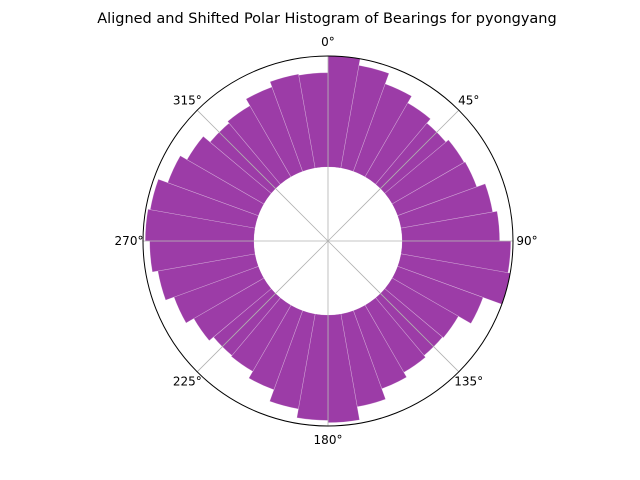 Image resolution: width=640 pixels, height=480 pixels. What do you see at coordinates (187, 382) in the screenshot?
I see `angle-tick-label: 225°` at bounding box center [187, 382].